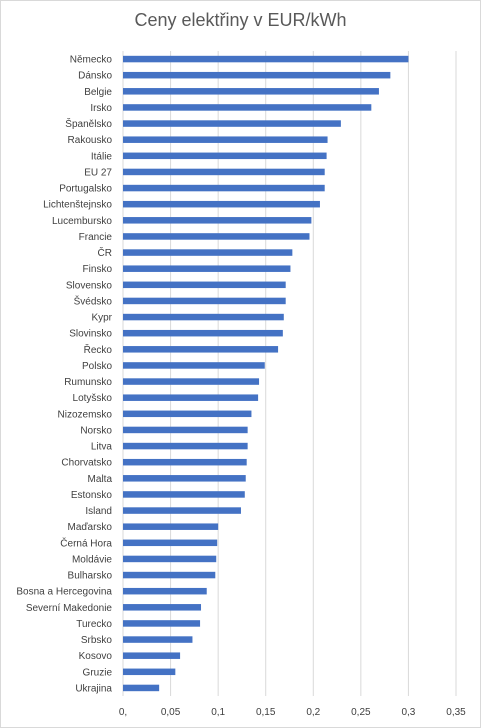 The height and width of the screenshot is (728, 481). Describe the element at coordinates (90, 140) in the screenshot. I see `category-label: Rakousko` at that location.